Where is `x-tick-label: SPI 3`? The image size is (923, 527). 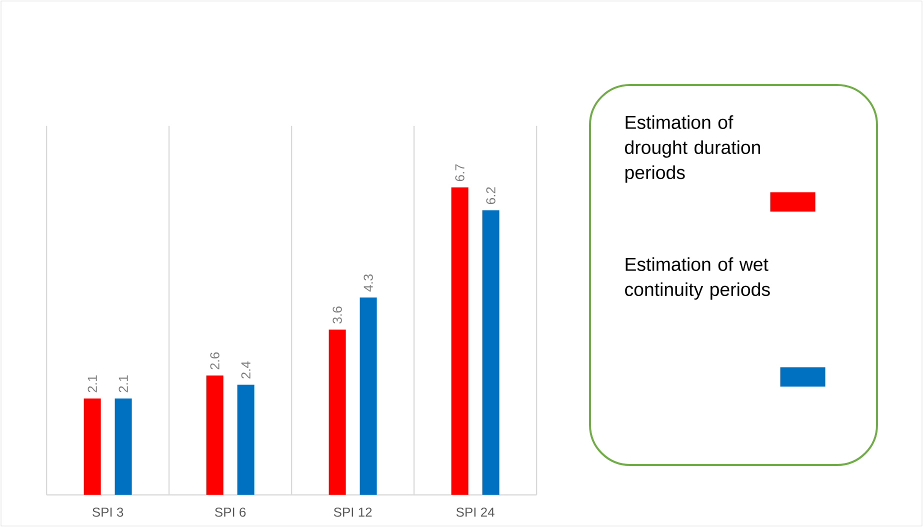 x-tick-label: SPI 3 is located at coordinates (108, 512).